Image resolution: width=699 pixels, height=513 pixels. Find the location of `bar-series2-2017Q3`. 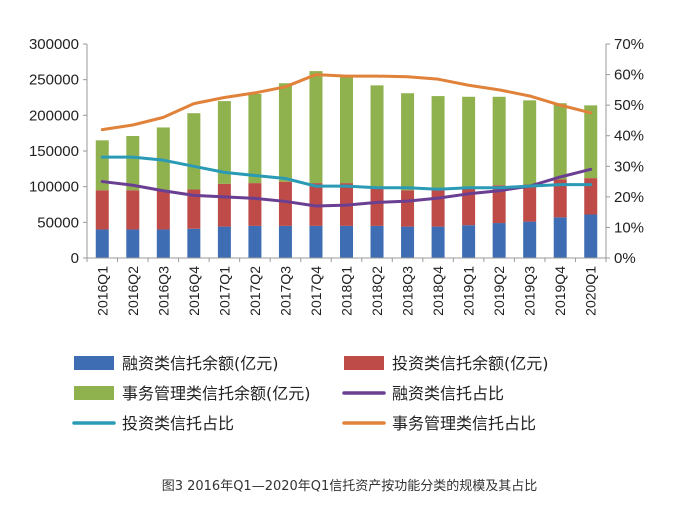

bar-series2-2017Q3 is located at coordinates (285, 203).